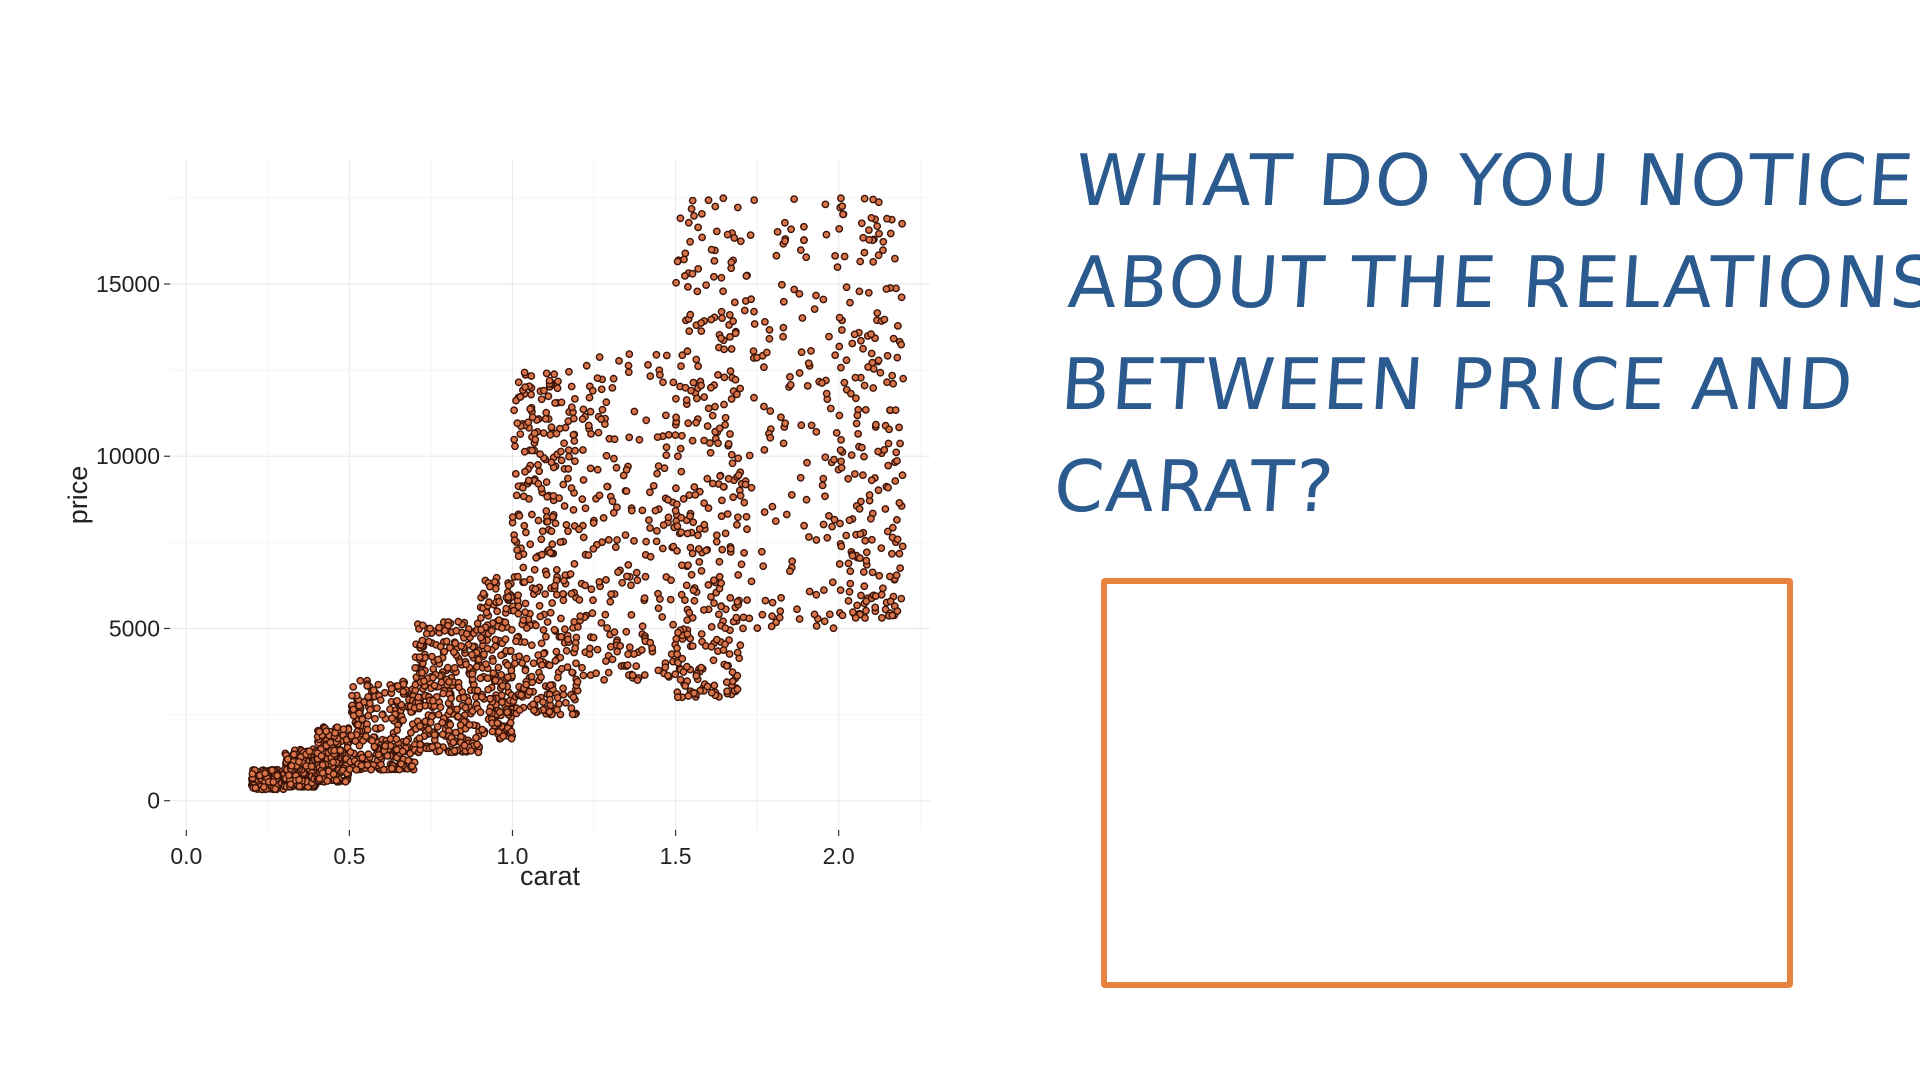 This screenshot has width=1920, height=1080. Describe the element at coordinates (839, 856) in the screenshot. I see `x-tick-label: 2.0` at that location.